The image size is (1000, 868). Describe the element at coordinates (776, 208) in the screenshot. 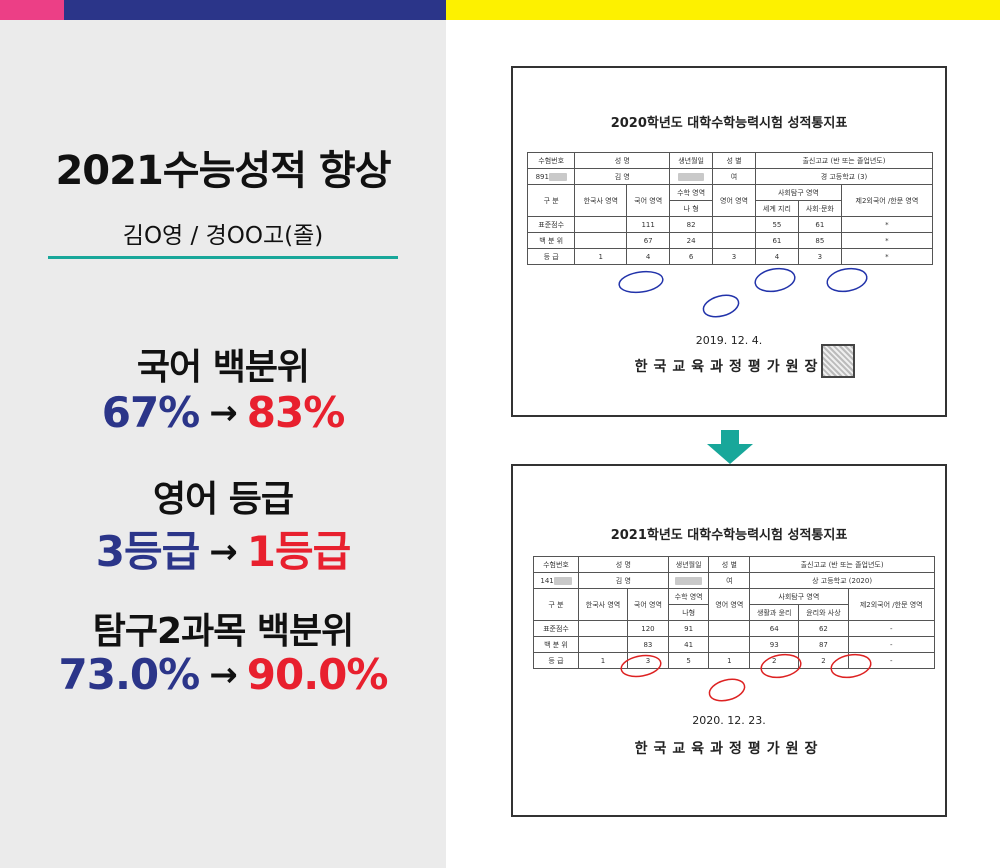

I see `th-sub1: 세계 지리` at that location.